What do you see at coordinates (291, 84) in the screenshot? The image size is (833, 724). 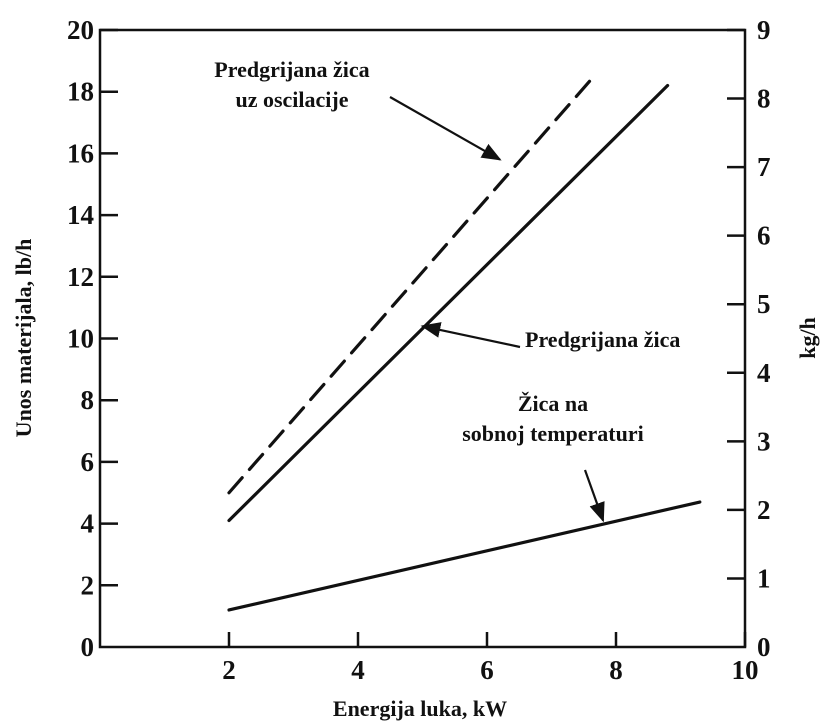 I see `annotation-label-1: Predgrijana žica uz oscilacije` at bounding box center [291, 84].